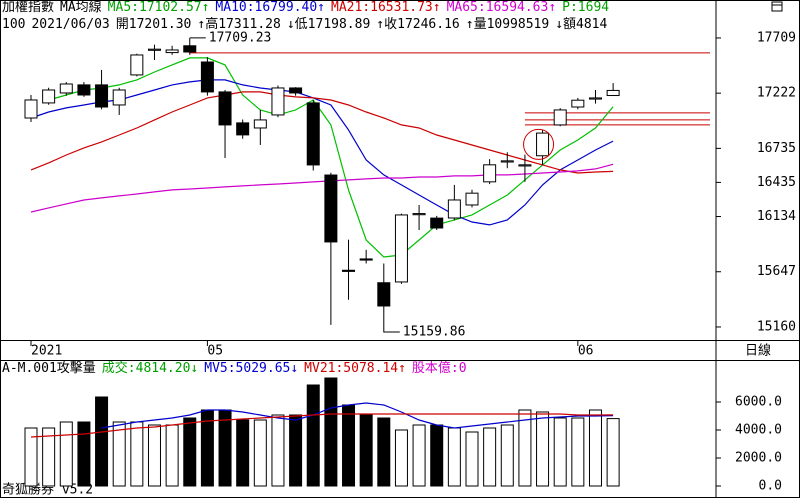 This screenshot has width=800, height=500. Describe the element at coordinates (322, 132) in the screenshot. I see `ma-line` at that location.